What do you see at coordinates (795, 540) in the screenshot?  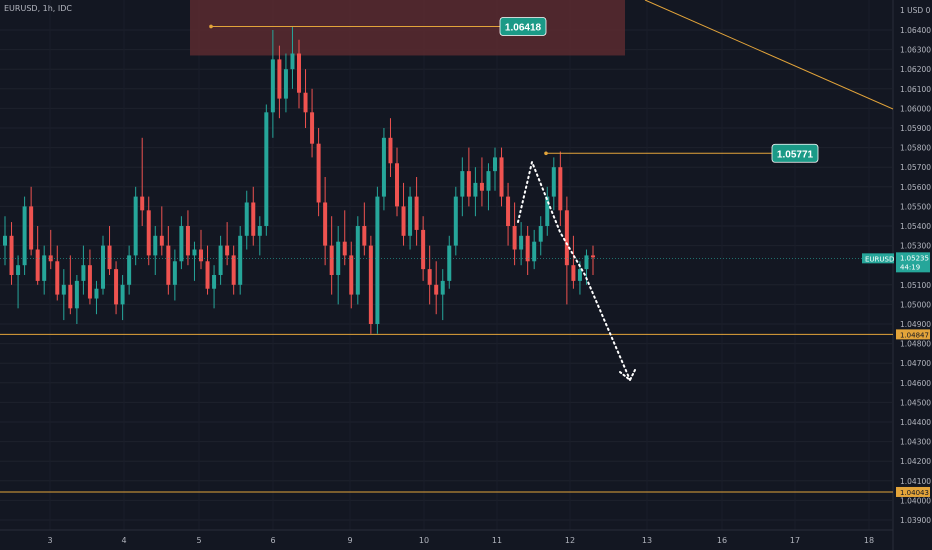 I see `time-tick-label: 17` at bounding box center [795, 540].